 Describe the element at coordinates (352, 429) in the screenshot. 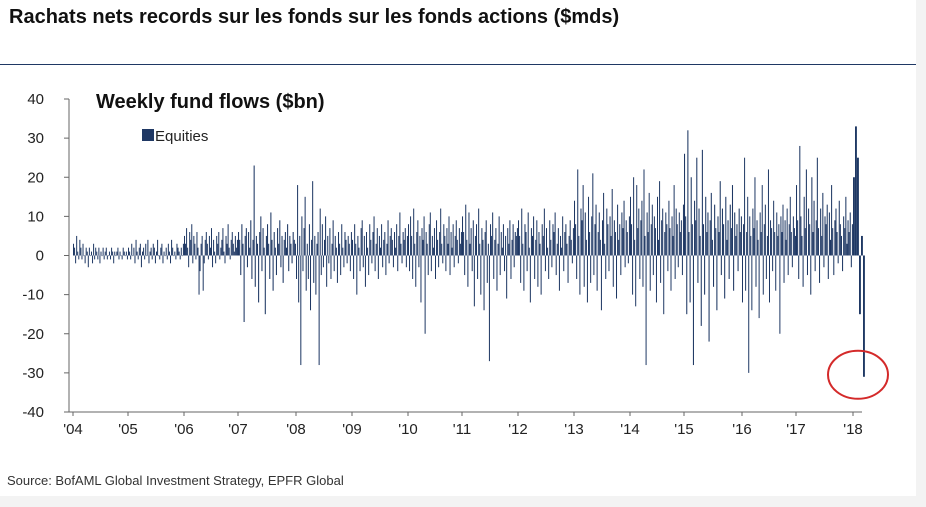

I see `x-tick-label: '09` at that location.